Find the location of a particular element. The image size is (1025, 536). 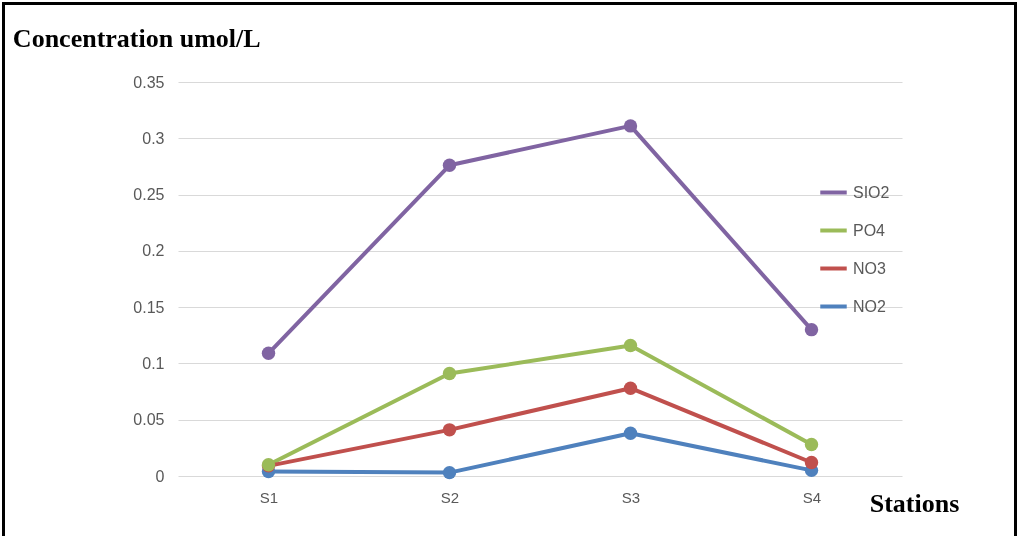

y-tick-label: 0.15 is located at coordinates (149, 307).